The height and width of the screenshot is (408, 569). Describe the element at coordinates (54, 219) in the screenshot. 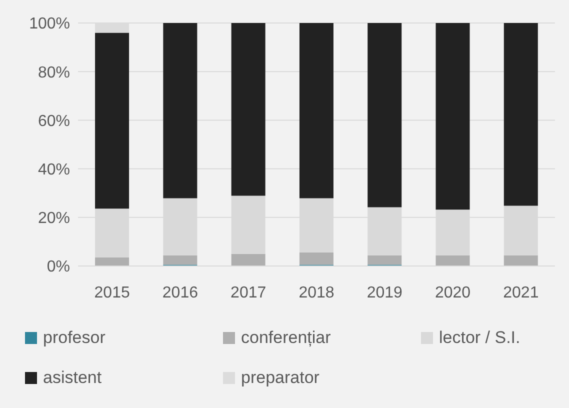

I see `y-tick-label: 20%` at that location.